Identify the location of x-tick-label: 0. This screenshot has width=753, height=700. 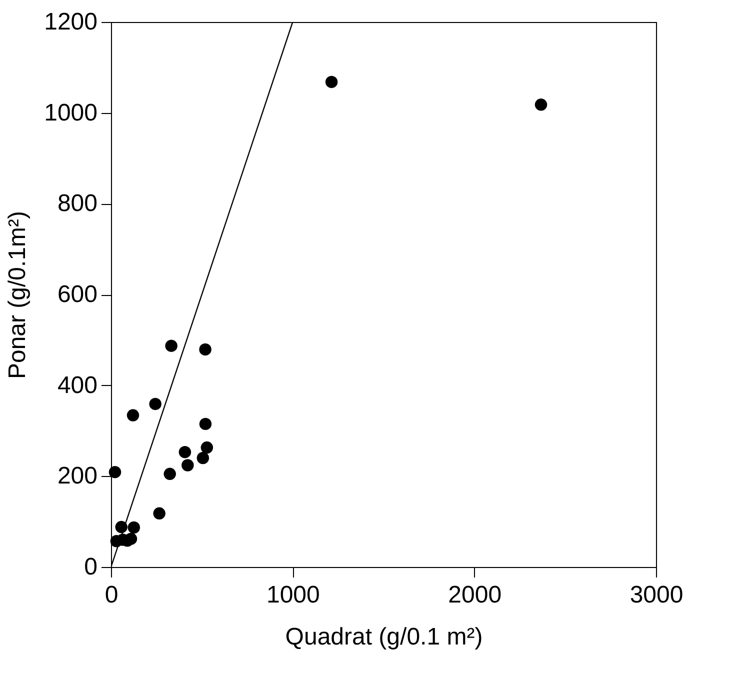
(111, 595).